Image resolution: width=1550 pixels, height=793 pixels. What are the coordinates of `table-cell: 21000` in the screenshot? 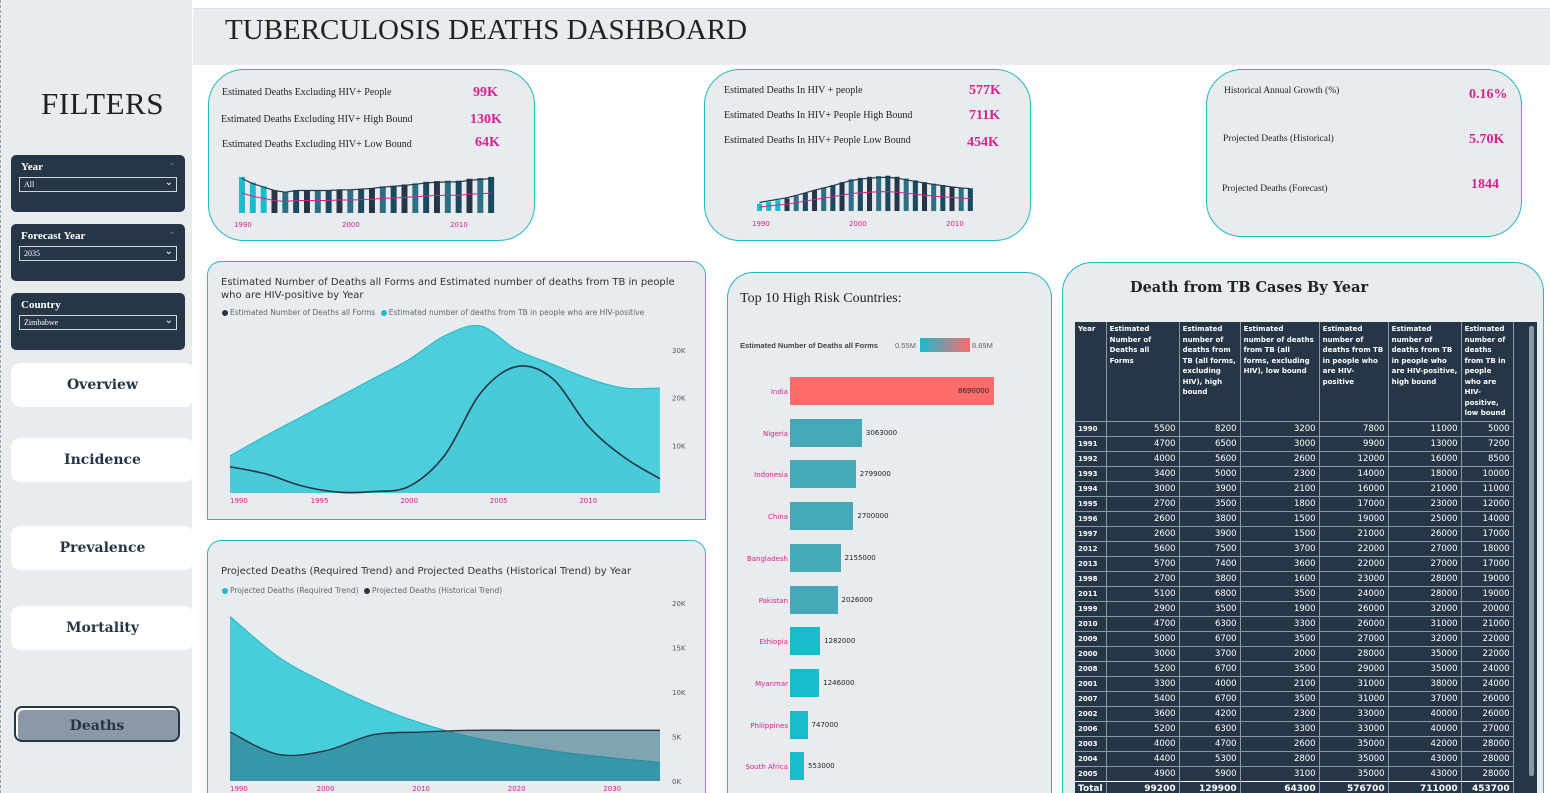 It's located at (1425, 488).